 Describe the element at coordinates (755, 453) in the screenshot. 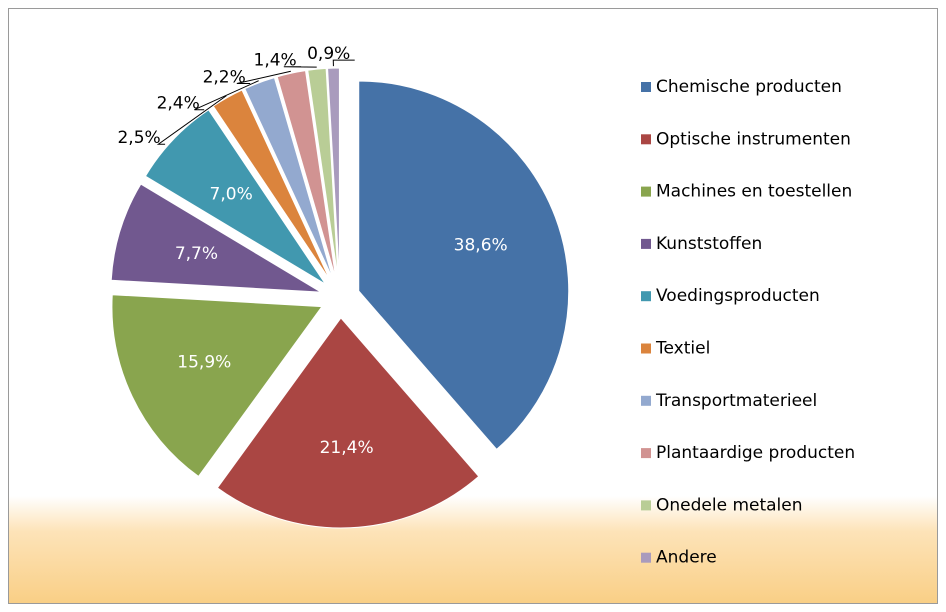

I see `legend-label: Plantaardige producten` at that location.